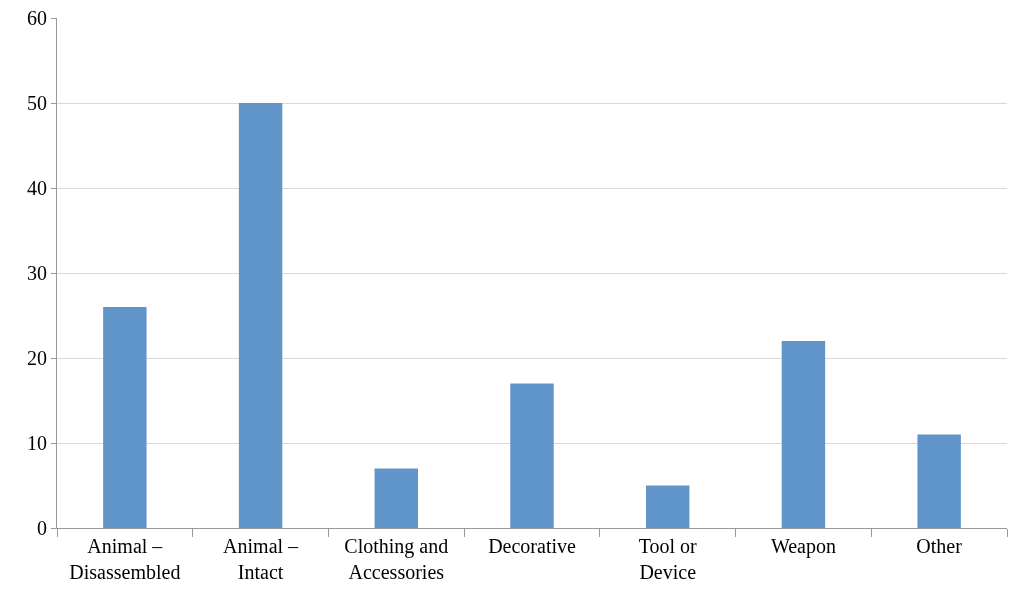 This screenshot has height=598, width=1015. What do you see at coordinates (261, 559) in the screenshot?
I see `x-tick-label: Animal – Intact` at bounding box center [261, 559].